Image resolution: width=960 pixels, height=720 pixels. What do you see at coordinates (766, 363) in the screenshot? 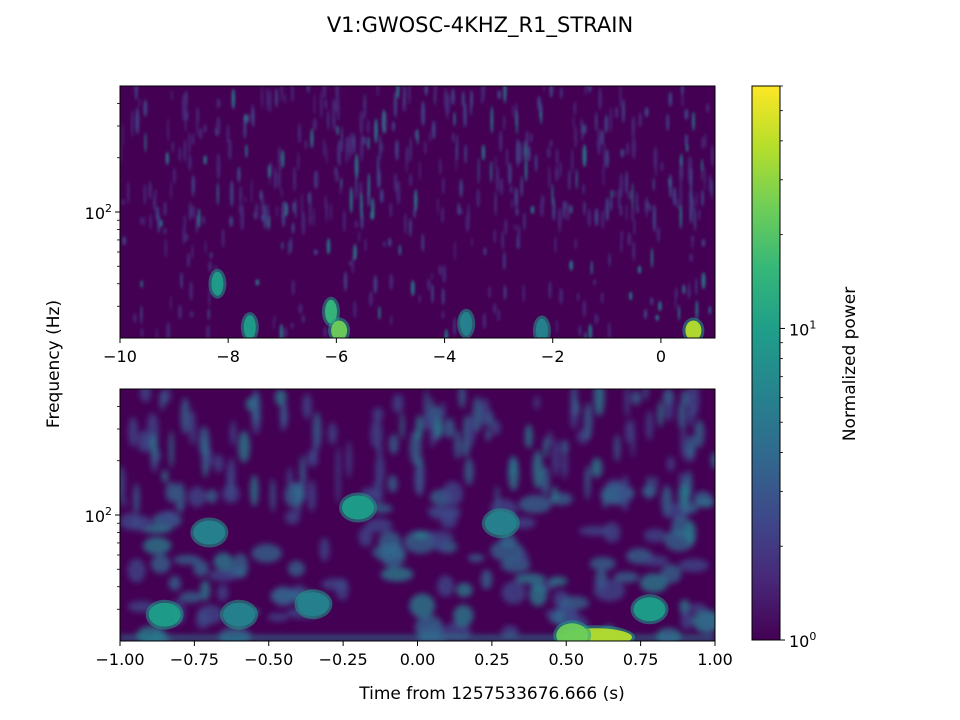
I see `colorbar-scale` at bounding box center [766, 363].